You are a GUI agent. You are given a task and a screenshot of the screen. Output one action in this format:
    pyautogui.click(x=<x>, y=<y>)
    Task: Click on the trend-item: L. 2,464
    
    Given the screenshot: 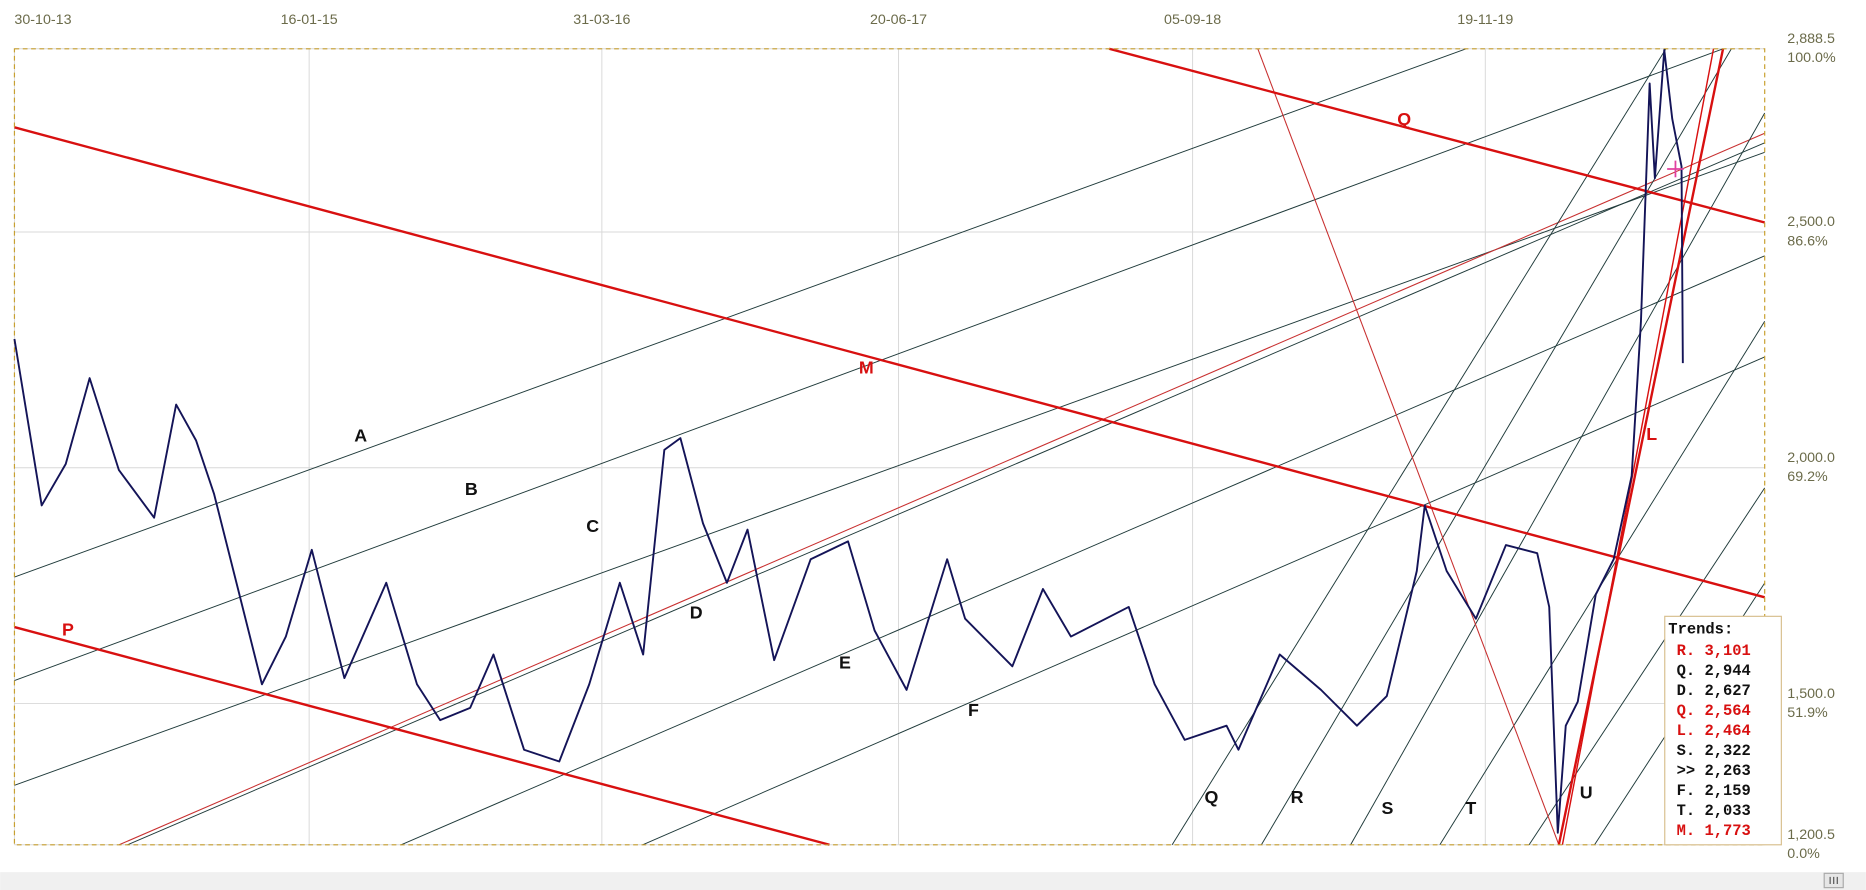 What is the action you would take?
    pyautogui.click(x=1714, y=731)
    